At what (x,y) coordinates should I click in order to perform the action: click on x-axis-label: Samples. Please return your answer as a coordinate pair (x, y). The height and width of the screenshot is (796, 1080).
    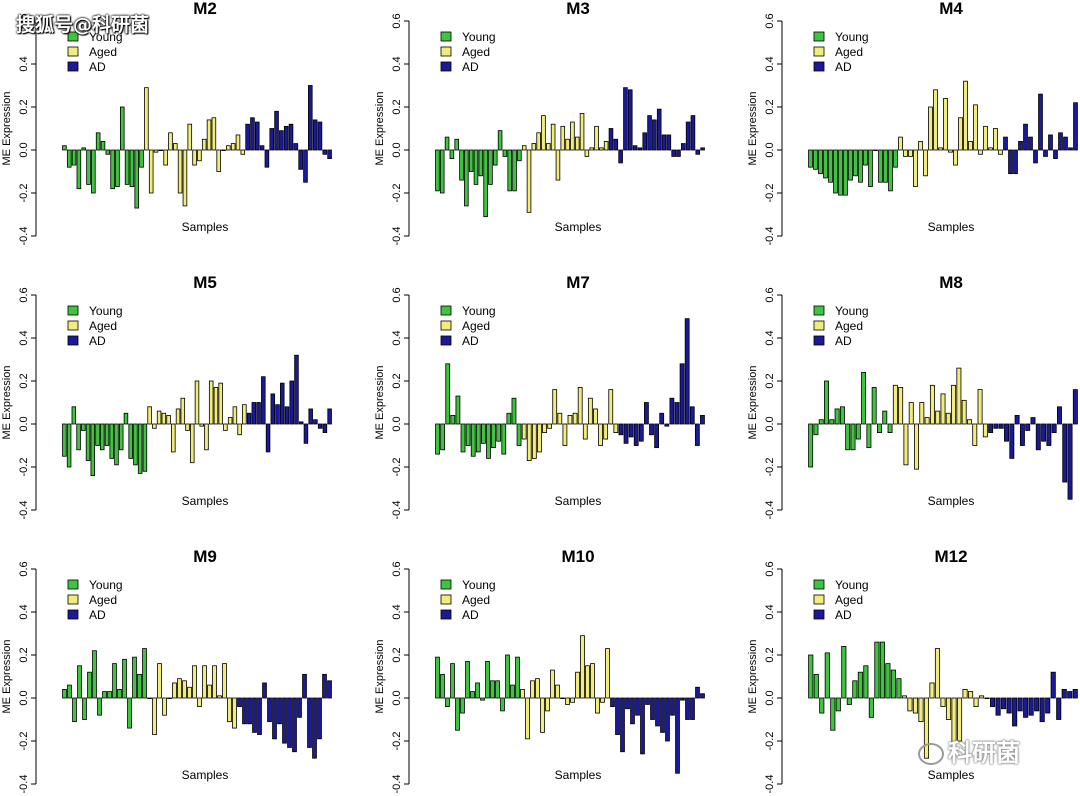
    Looking at the image, I should click on (951, 227).